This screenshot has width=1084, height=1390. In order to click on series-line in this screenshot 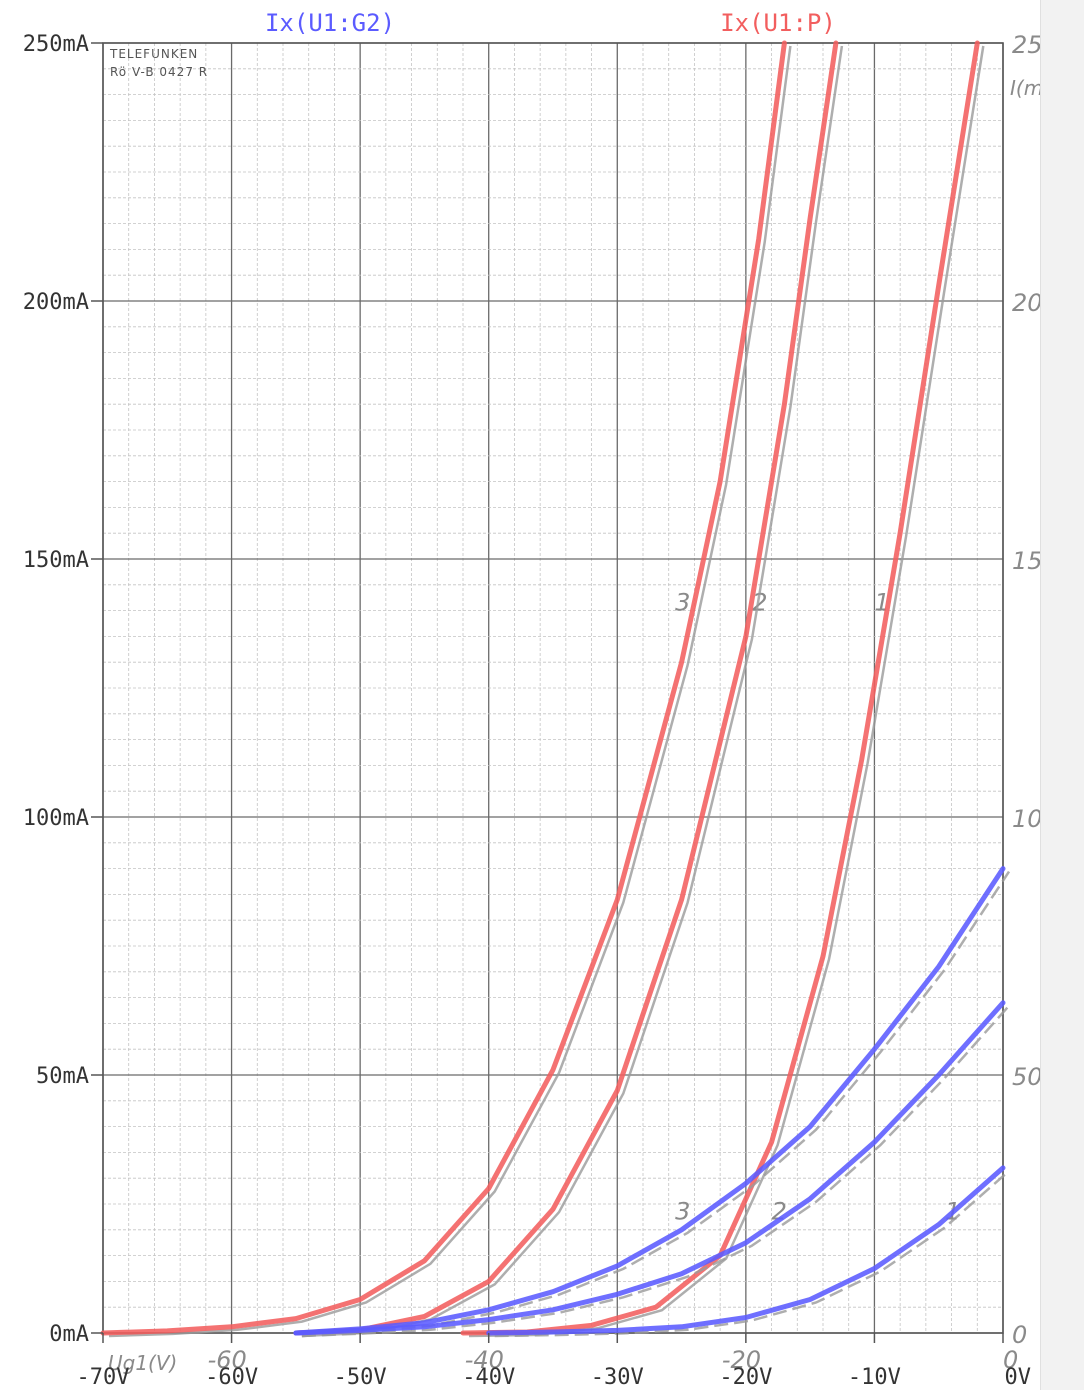, I will do `click(746, 1250)`.